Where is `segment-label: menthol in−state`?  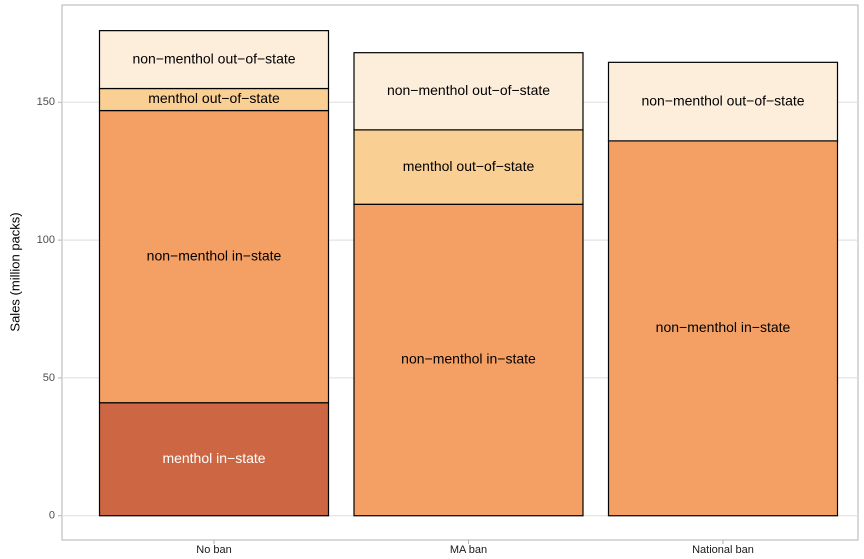
segment-label: menthol in−state is located at coordinates (213, 458).